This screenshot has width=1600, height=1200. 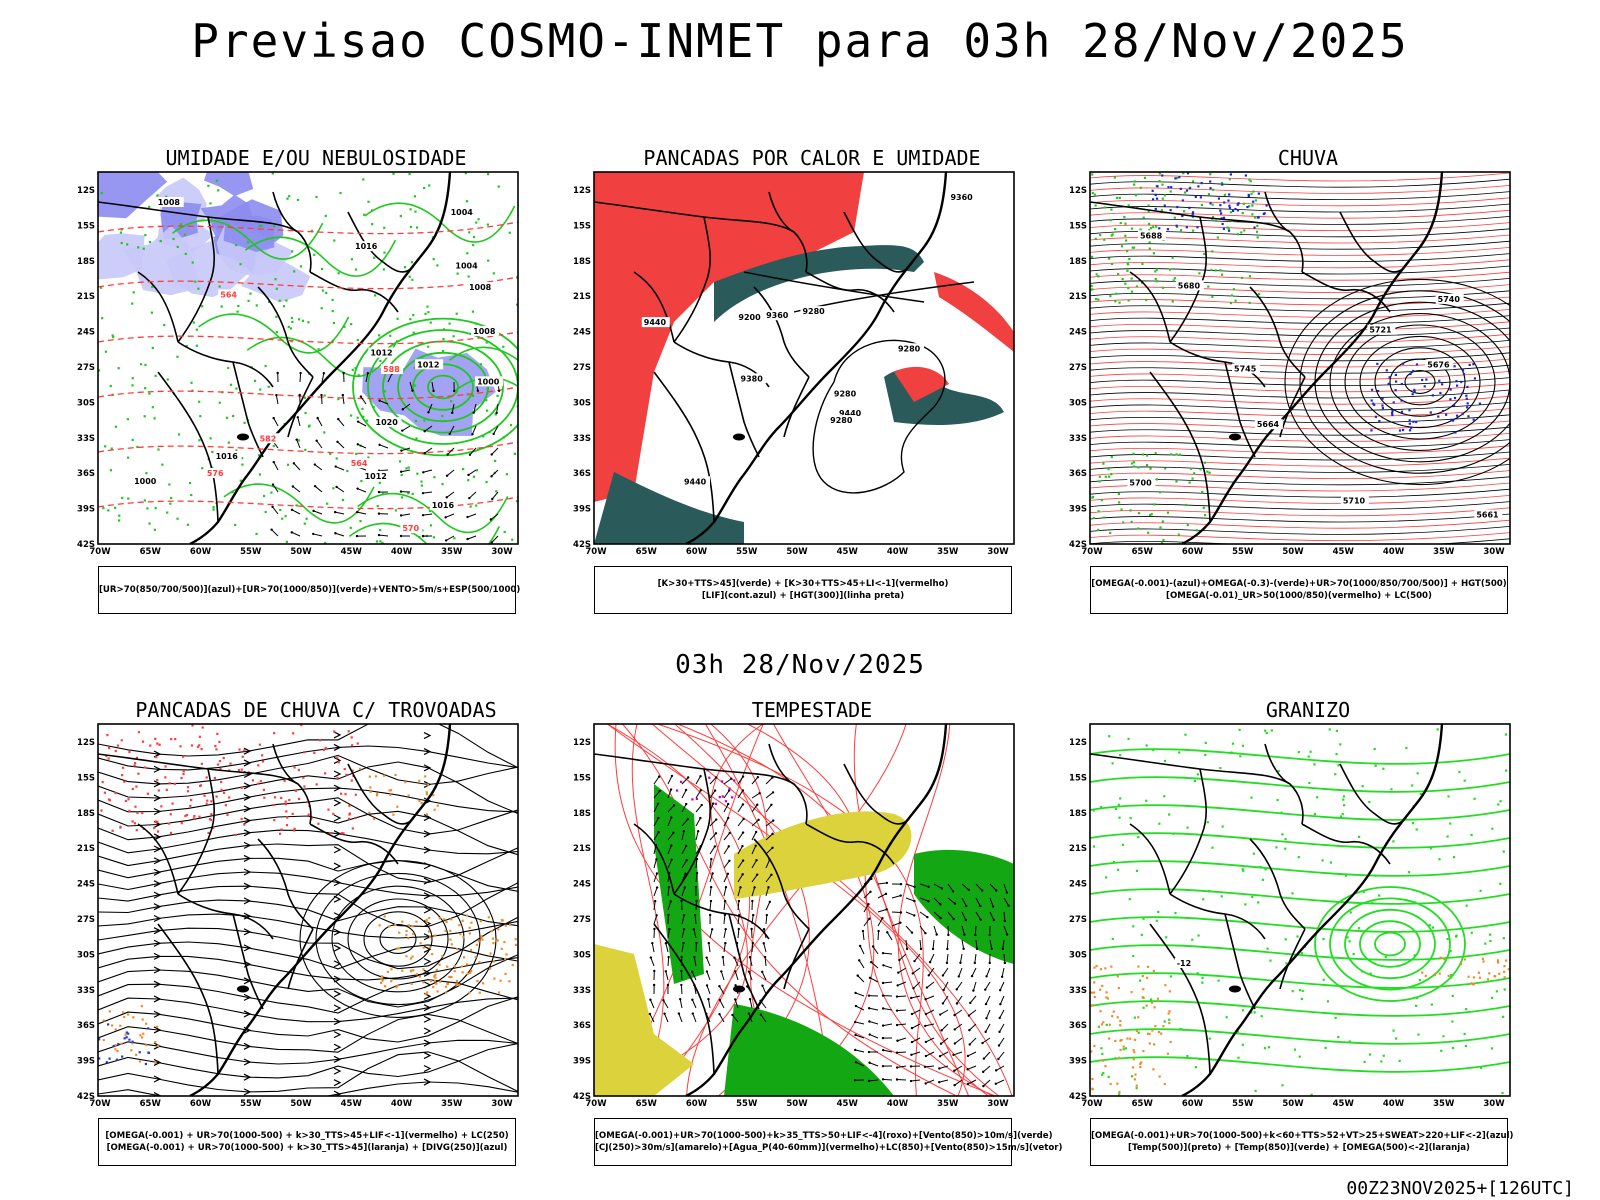 What do you see at coordinates (86, 991) in the screenshot?
I see `lat-tick-label: 33S` at bounding box center [86, 991].